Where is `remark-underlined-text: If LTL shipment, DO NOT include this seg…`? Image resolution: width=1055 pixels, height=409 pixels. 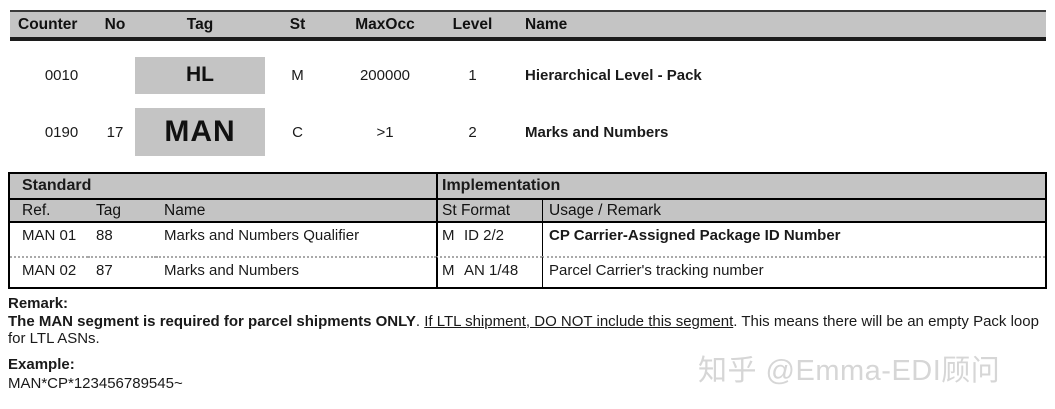
remark-underlined-text: If LTL shipment, DO NOT include this seg… is located at coordinates (579, 321).